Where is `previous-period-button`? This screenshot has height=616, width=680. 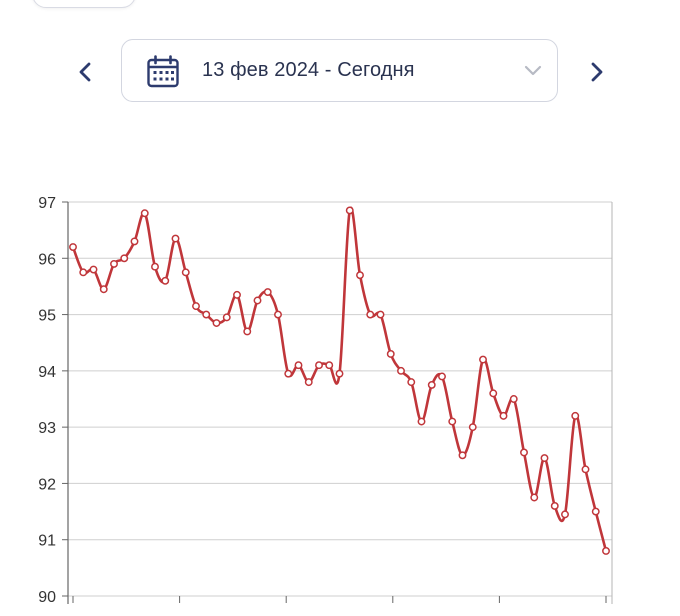 previous-period-button is located at coordinates (86, 72).